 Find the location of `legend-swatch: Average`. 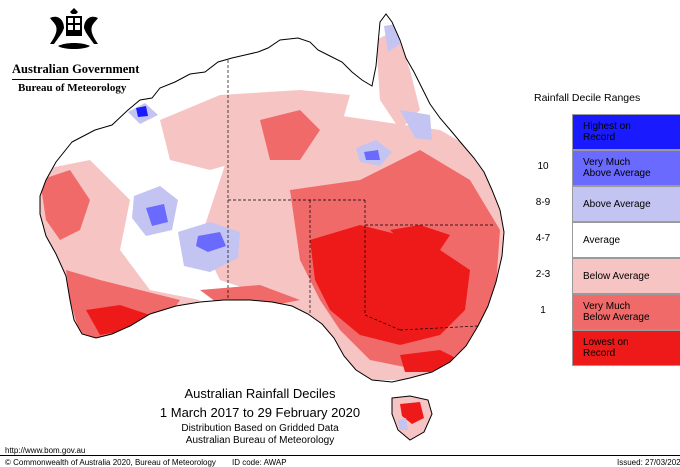

legend-swatch: Average is located at coordinates (626, 240).